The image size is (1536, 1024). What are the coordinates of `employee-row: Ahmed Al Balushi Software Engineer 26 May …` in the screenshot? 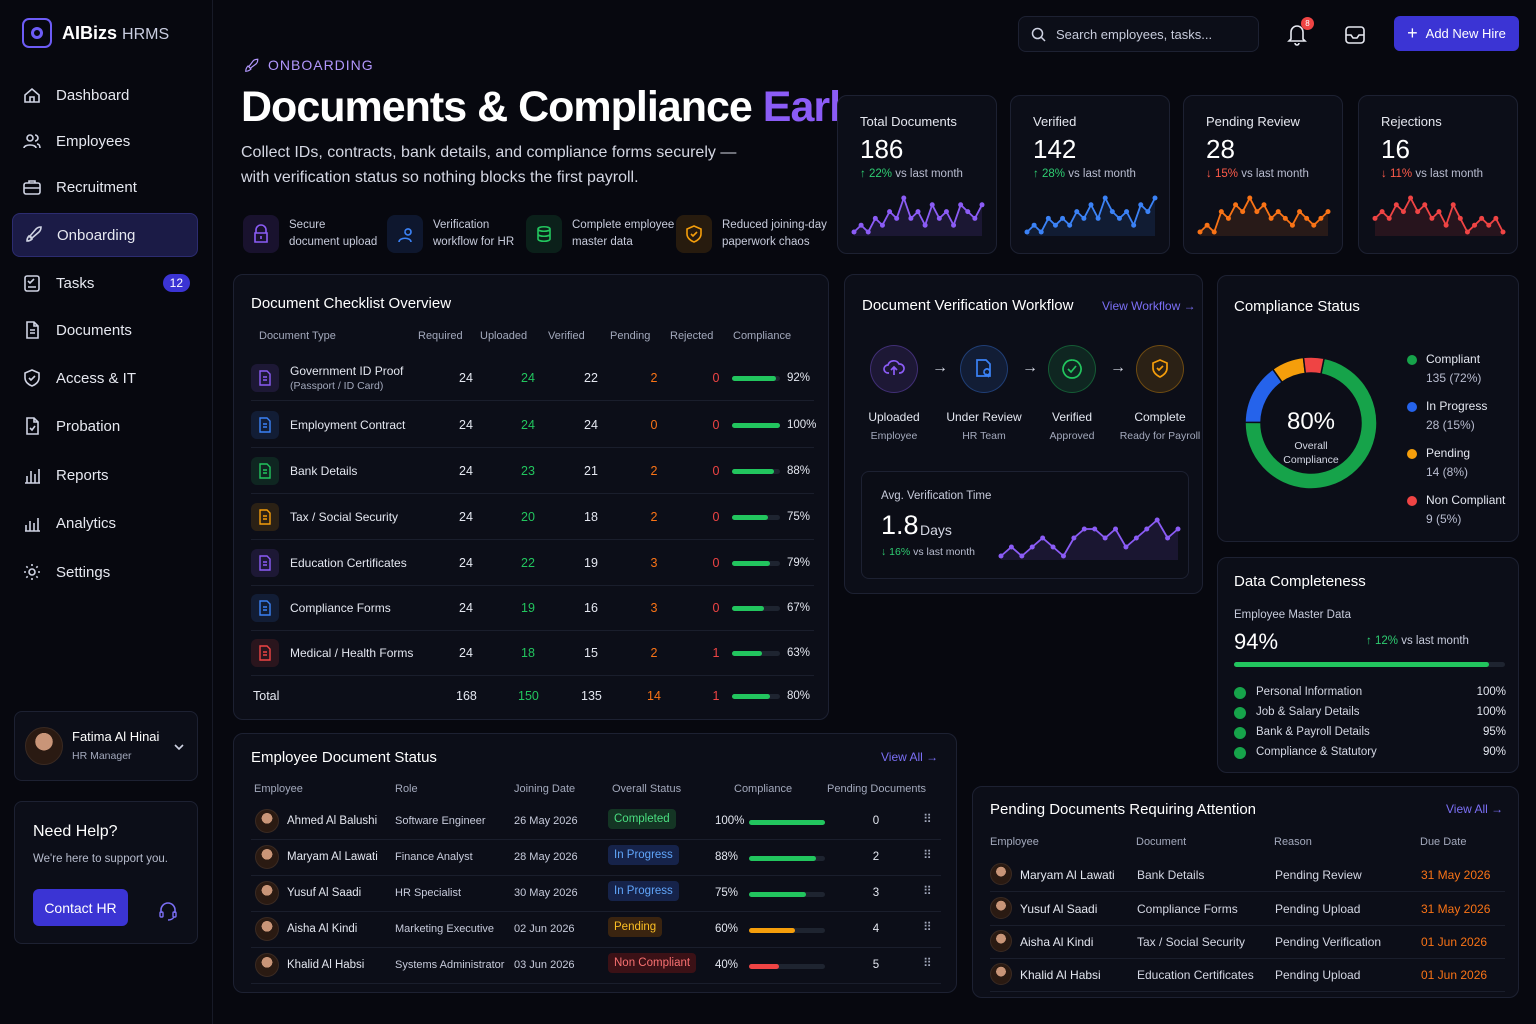 It's located at (596, 822).